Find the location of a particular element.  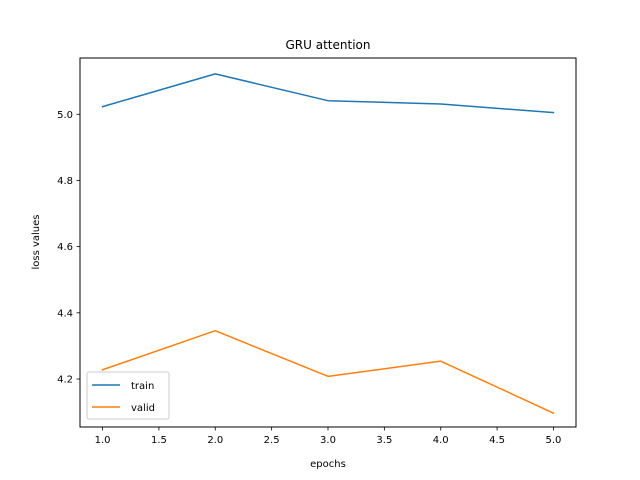

y-axis: 4.2 4.4 4.6 4.8 5.0 is located at coordinates (68, 248).